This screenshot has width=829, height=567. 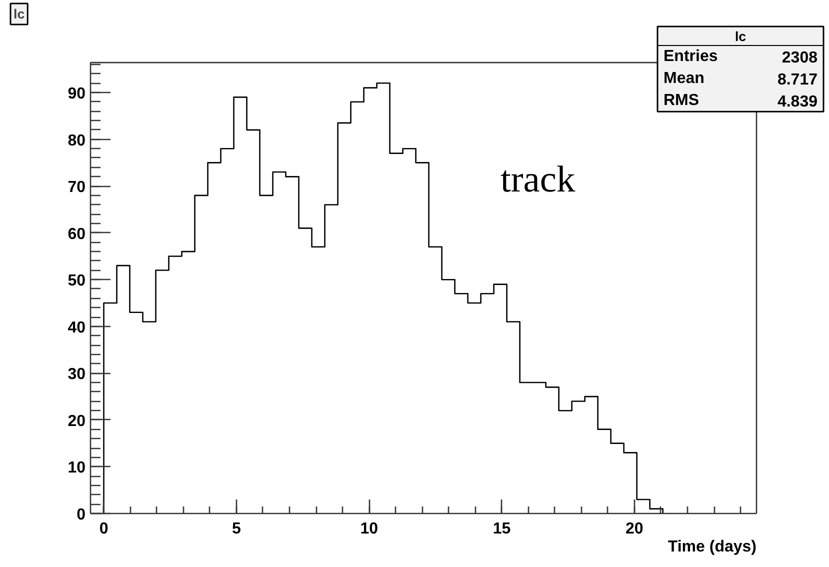 I want to click on x-axis-title: Time (days), so click(x=712, y=547).